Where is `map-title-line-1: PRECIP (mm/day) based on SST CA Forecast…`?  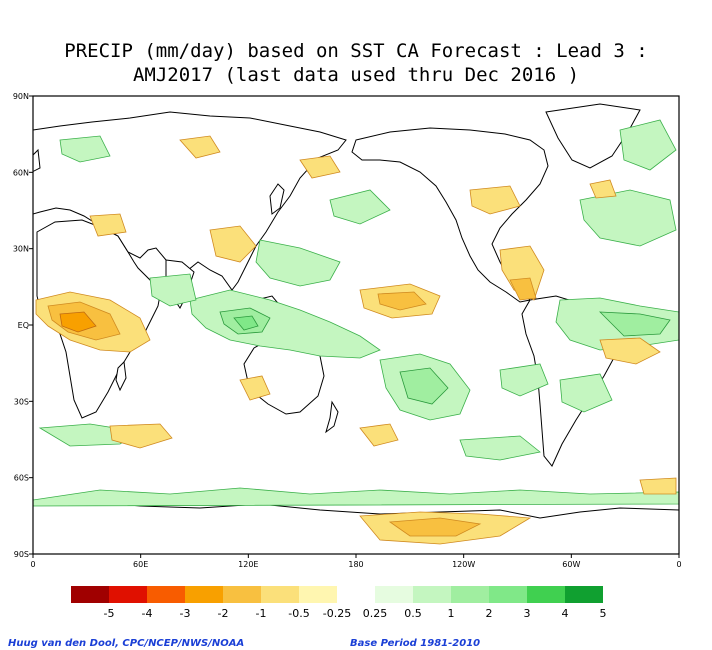
map-title-line-1: PRECIP (mm/day) based on SST CA Forecast… is located at coordinates (356, 51).